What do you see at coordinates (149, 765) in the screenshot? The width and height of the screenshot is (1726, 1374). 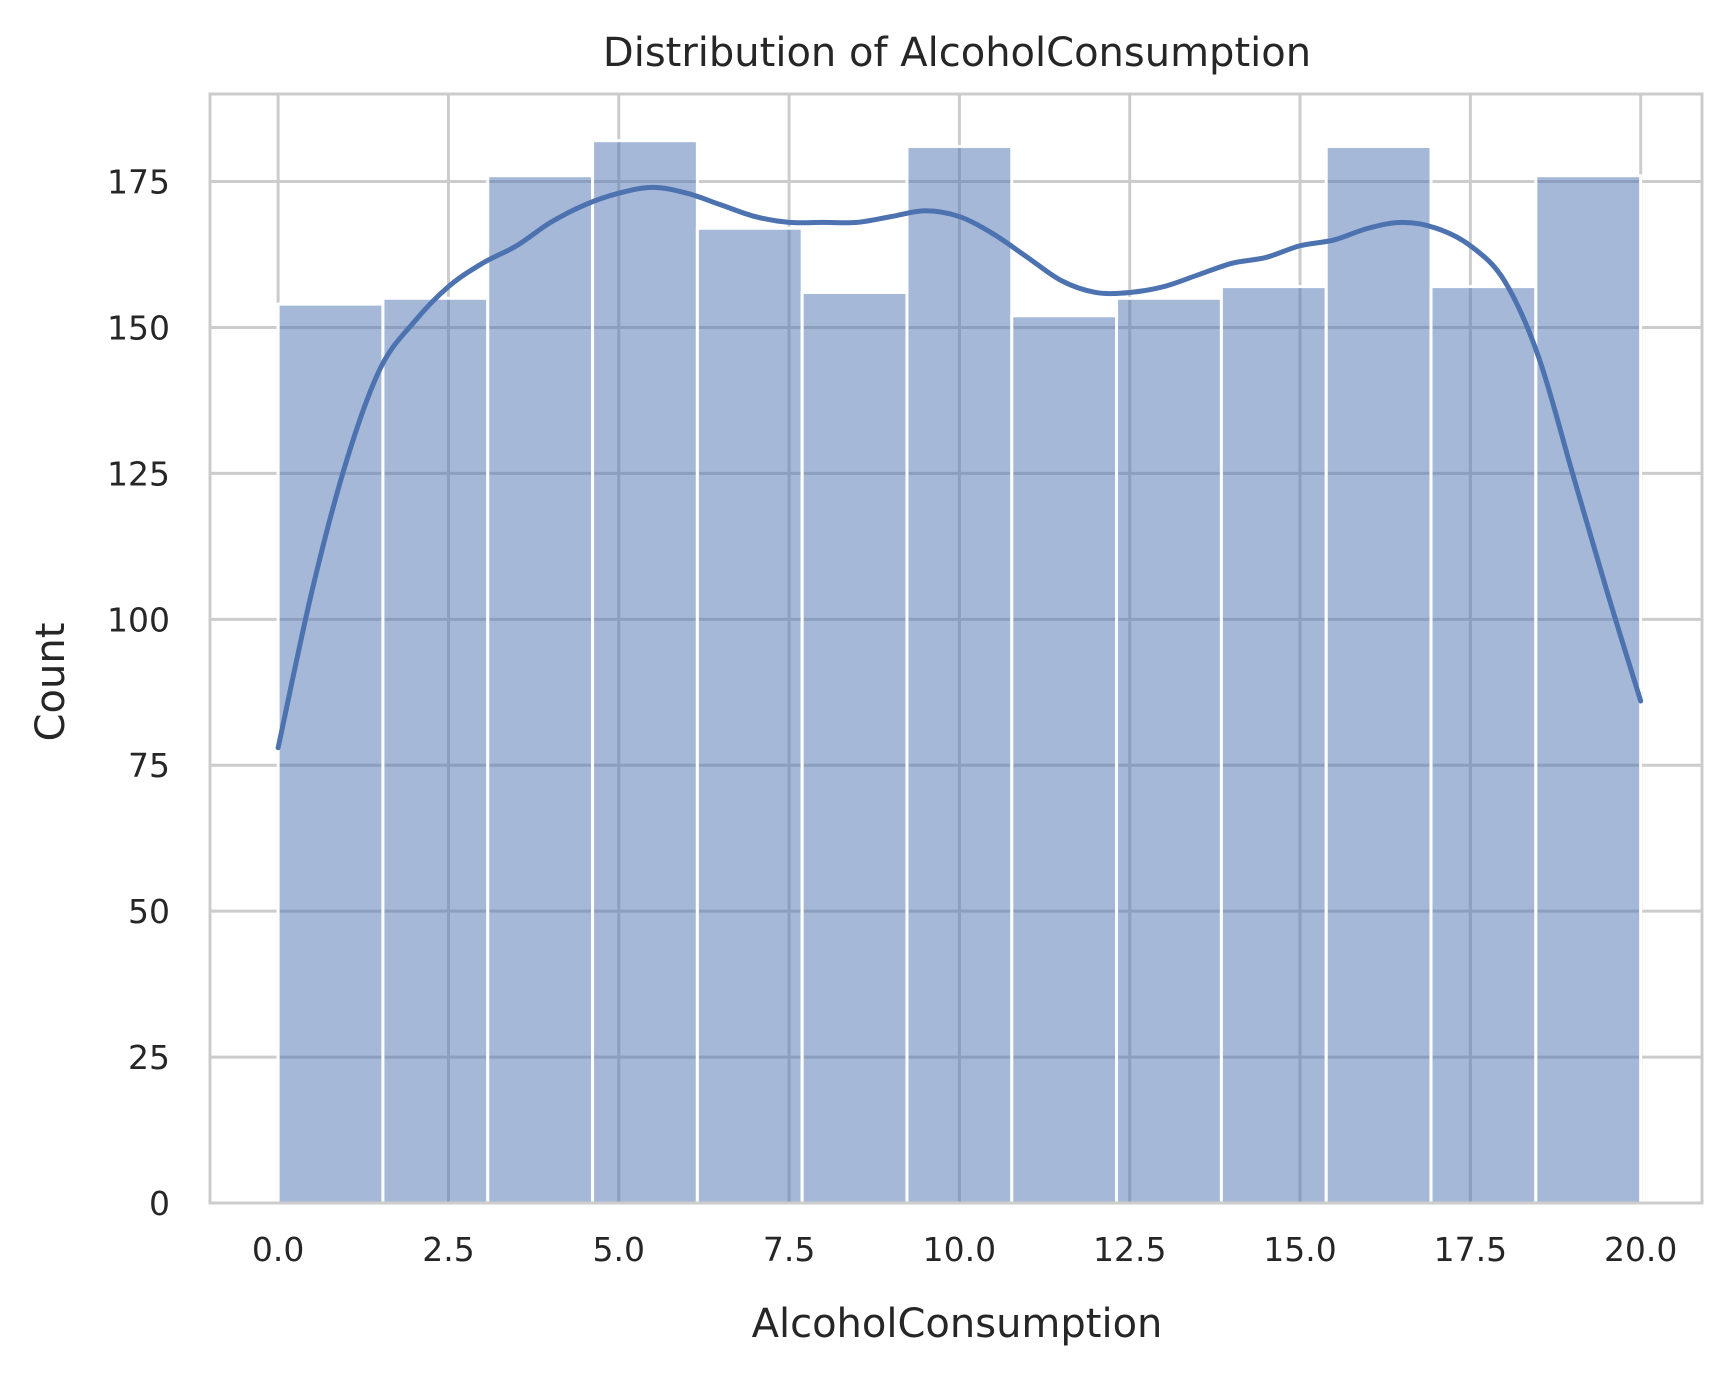 I see `y-tick-label: 75` at bounding box center [149, 765].